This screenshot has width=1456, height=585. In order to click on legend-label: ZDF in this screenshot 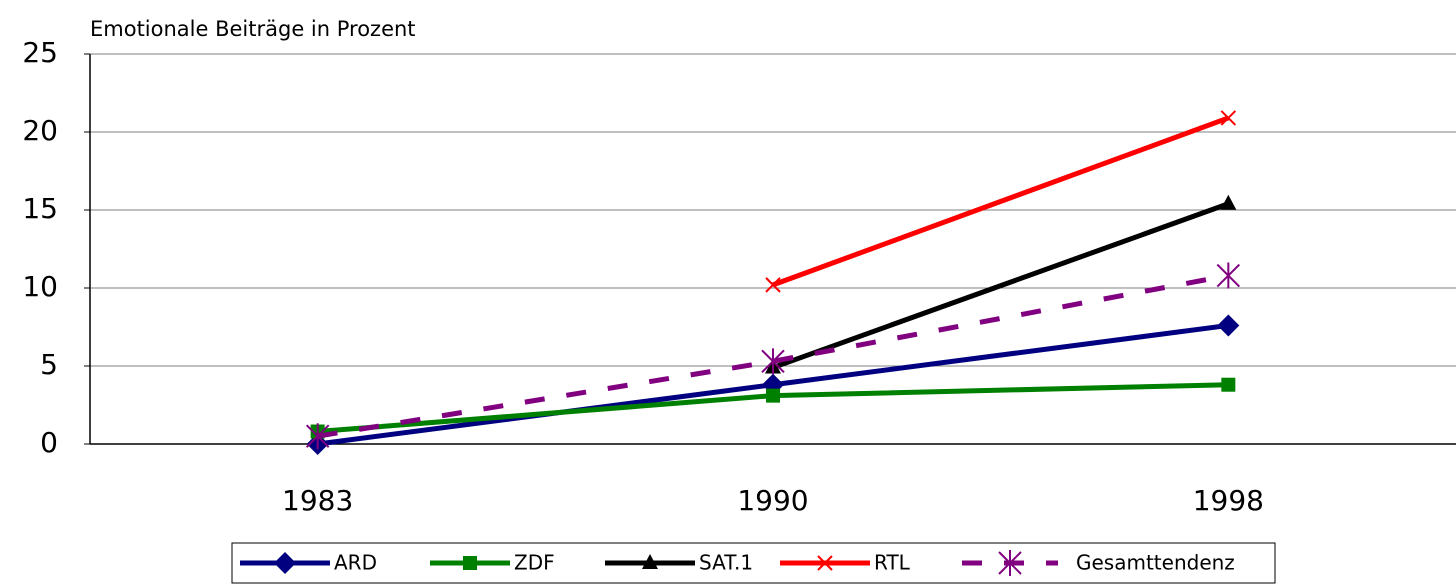, I will do `click(534, 563)`.